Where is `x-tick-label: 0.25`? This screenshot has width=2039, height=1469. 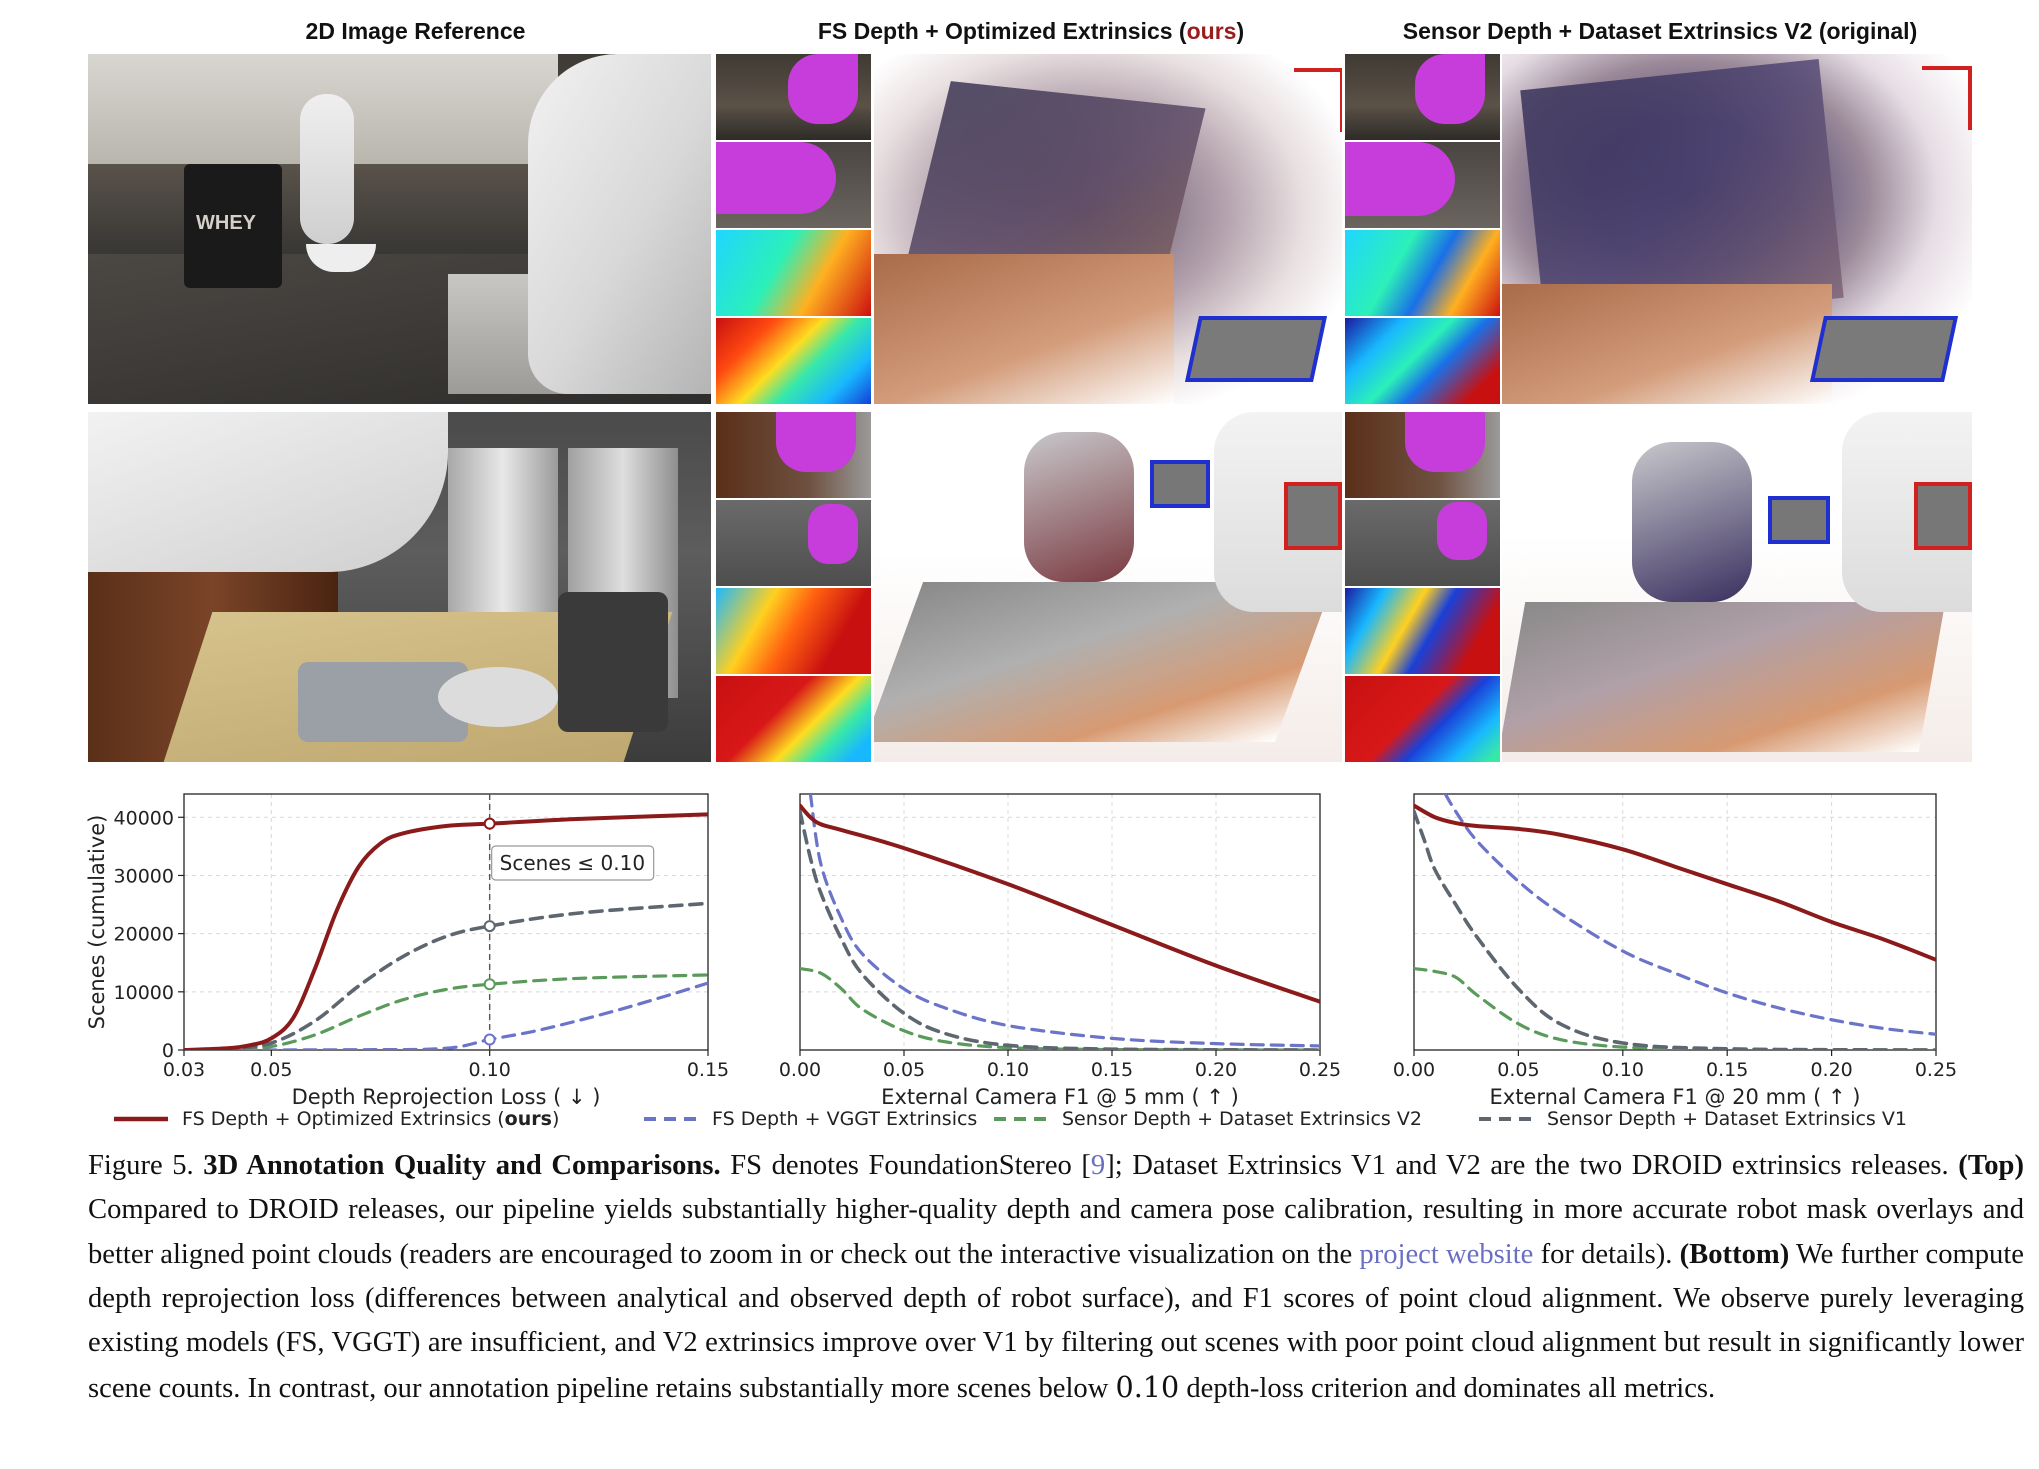
x-tick-label: 0.25 is located at coordinates (1320, 1070).